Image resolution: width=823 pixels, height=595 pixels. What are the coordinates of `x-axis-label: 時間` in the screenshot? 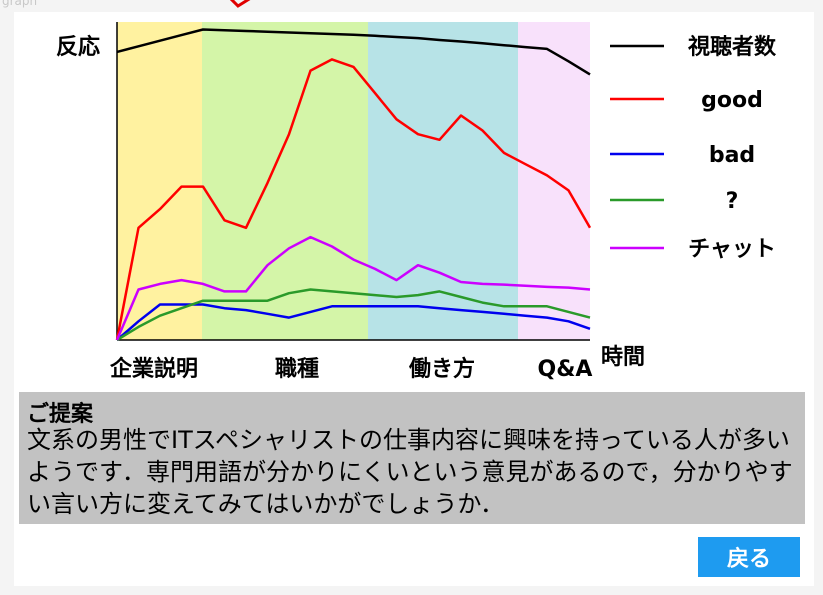 It's located at (623, 357).